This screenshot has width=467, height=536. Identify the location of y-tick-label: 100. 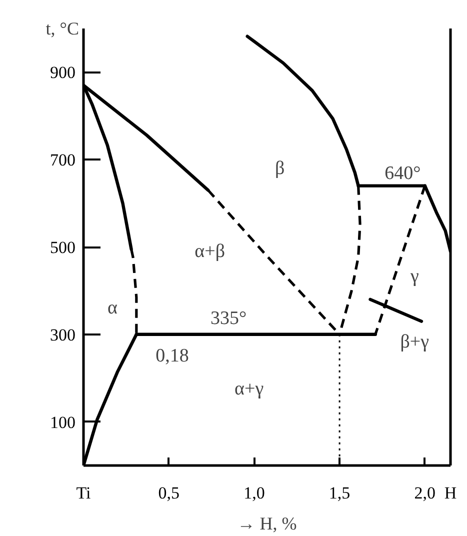
(63, 422).